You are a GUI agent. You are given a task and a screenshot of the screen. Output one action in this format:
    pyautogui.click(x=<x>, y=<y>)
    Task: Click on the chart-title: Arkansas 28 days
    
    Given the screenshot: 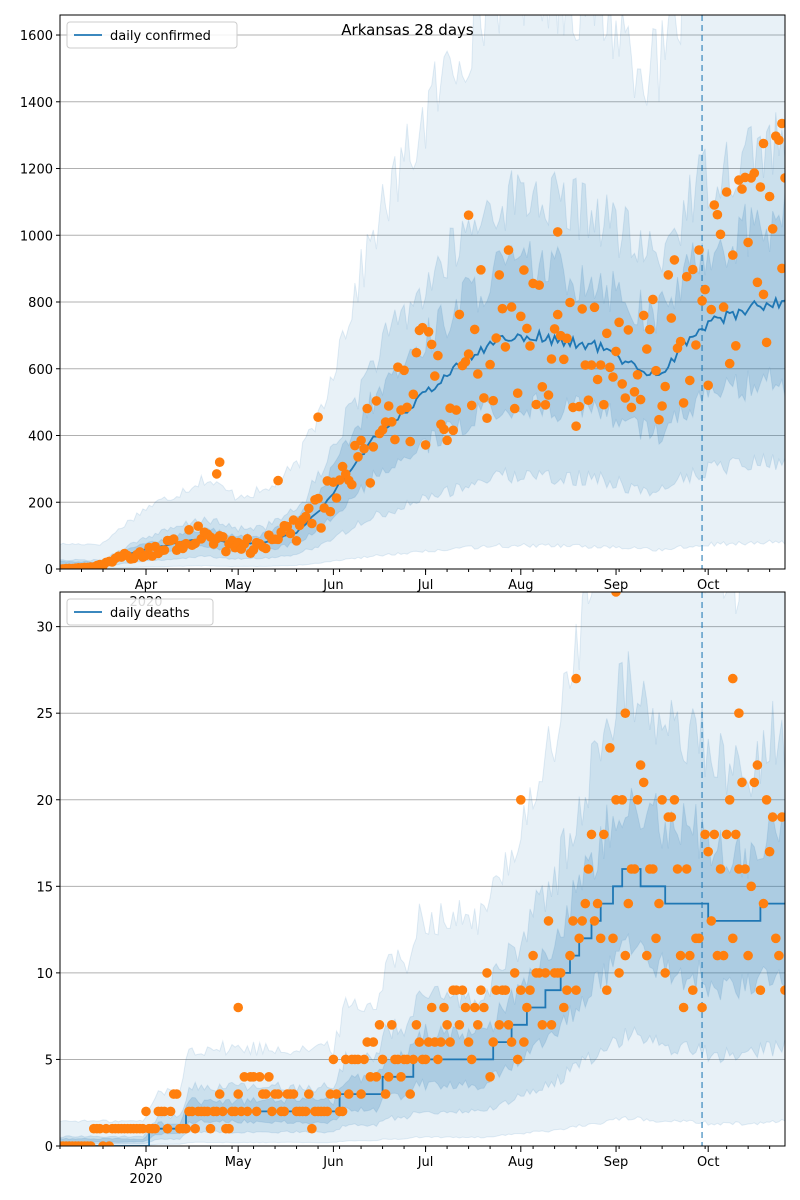 What is the action you would take?
    pyautogui.click(x=407, y=30)
    